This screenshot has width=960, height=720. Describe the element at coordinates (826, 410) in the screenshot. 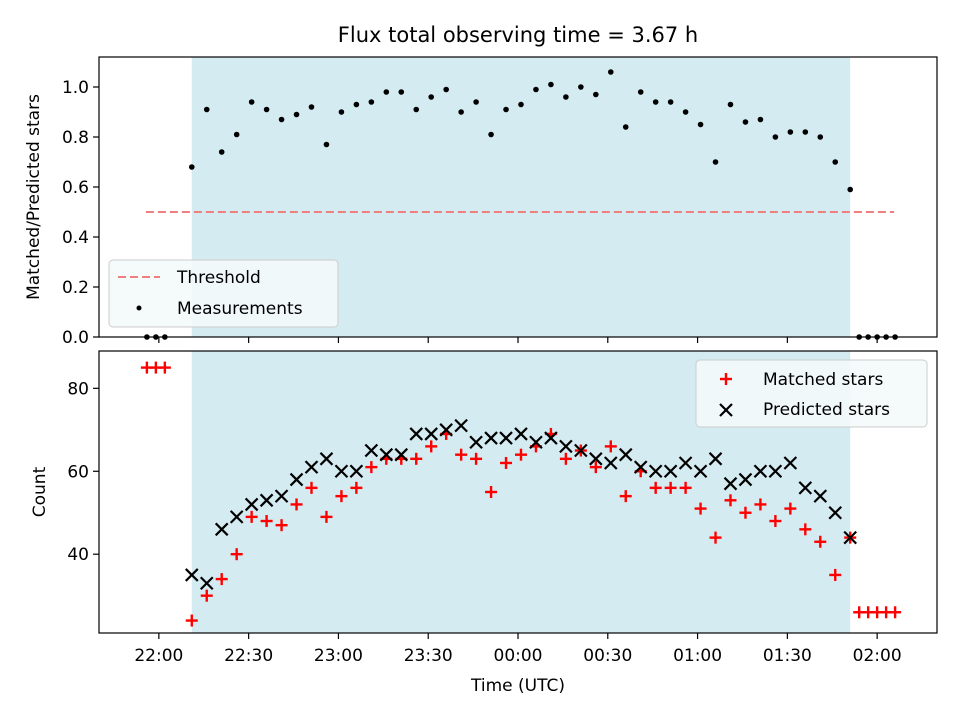

I see `legend-predicted-label: Predicted stars` at that location.